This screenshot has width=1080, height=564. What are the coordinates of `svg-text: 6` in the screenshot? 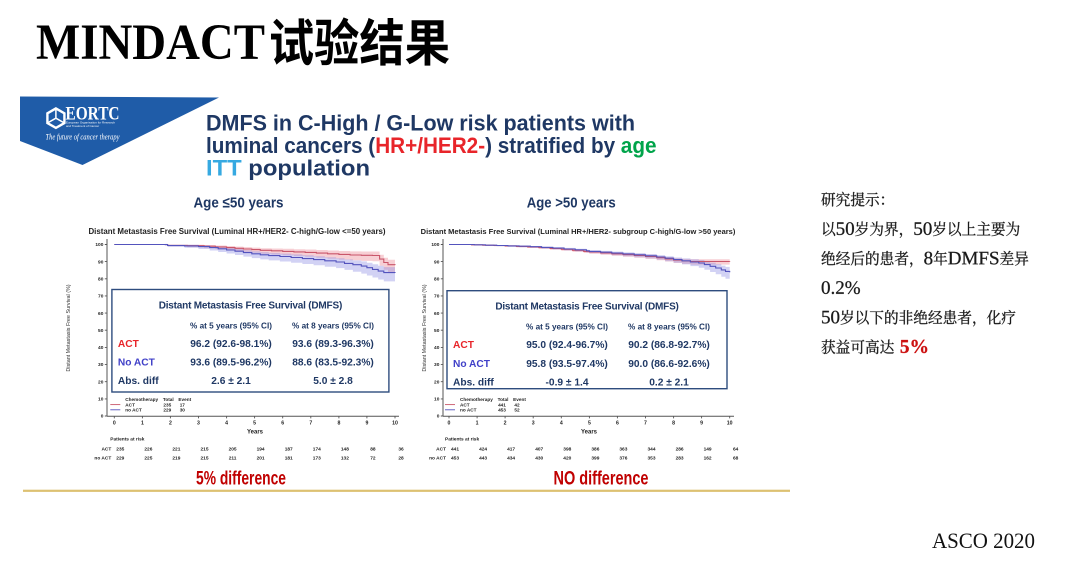 It's located at (617, 424).